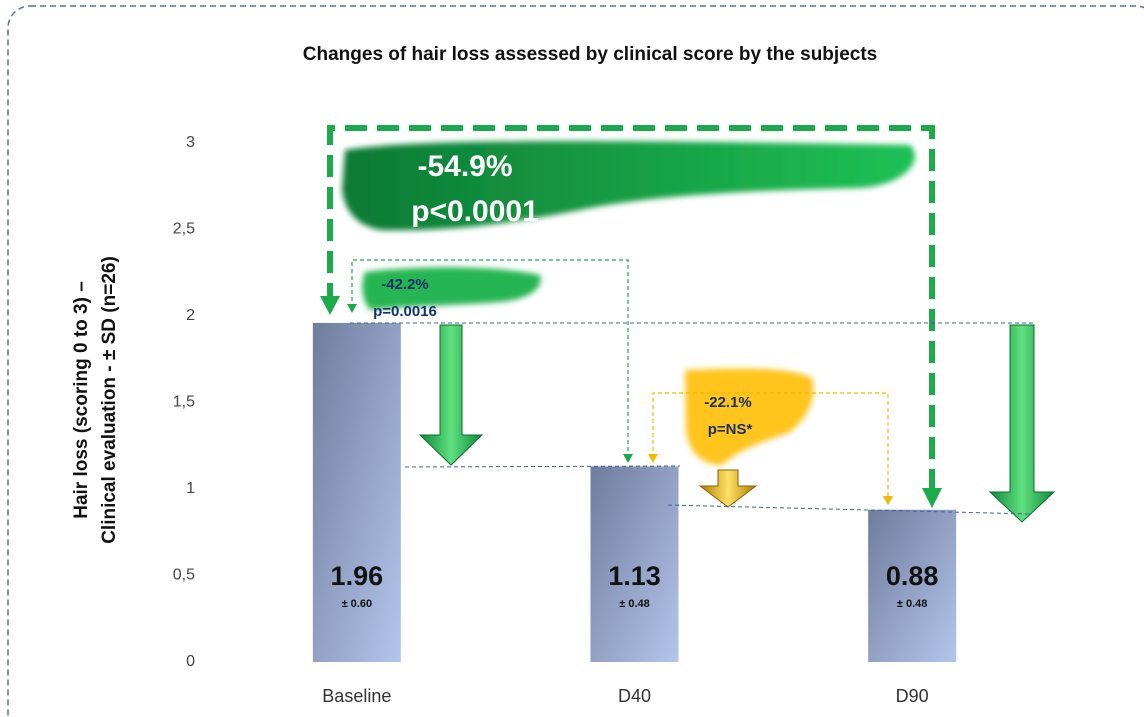  What do you see at coordinates (356, 696) in the screenshot?
I see `x-tick-label: Baseline` at bounding box center [356, 696].